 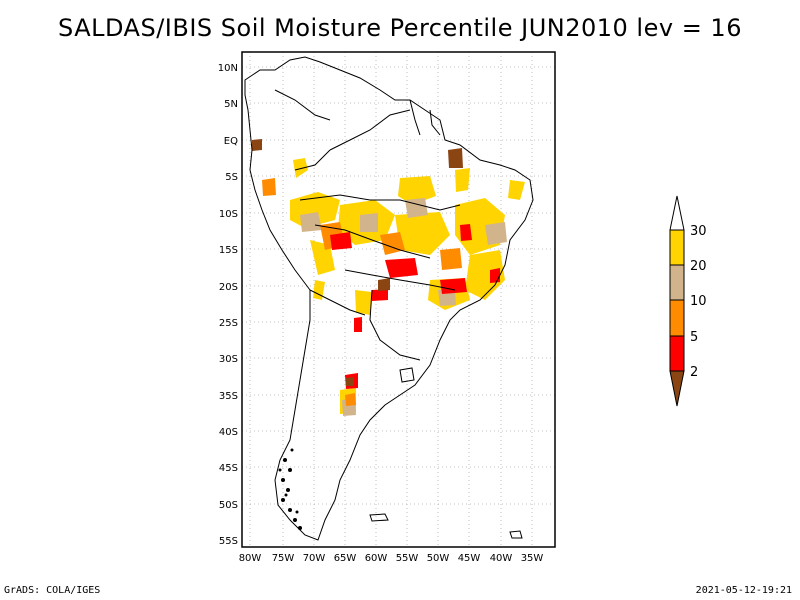 I want to click on lat-label: 25S, so click(x=228, y=323).